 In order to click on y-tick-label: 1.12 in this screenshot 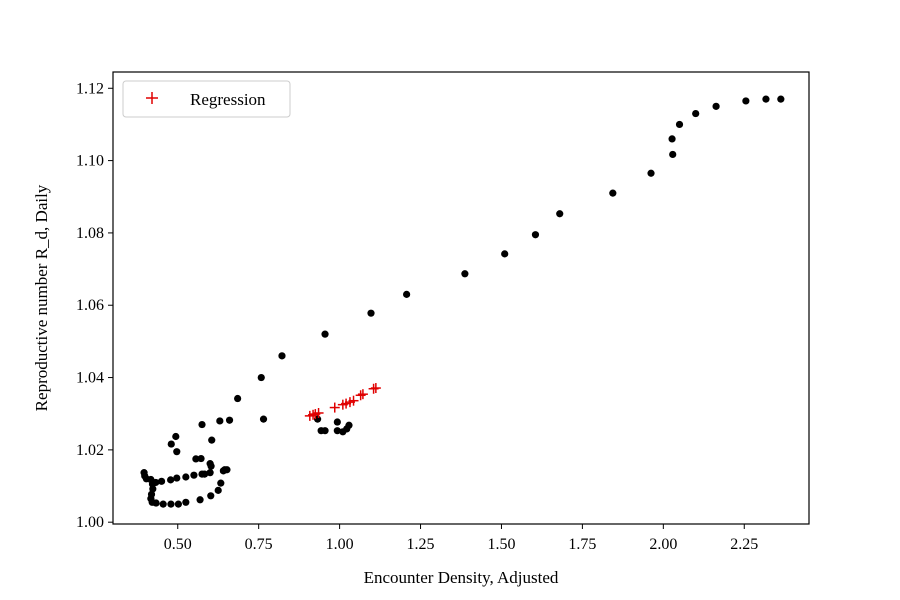, I will do `click(90, 88)`.